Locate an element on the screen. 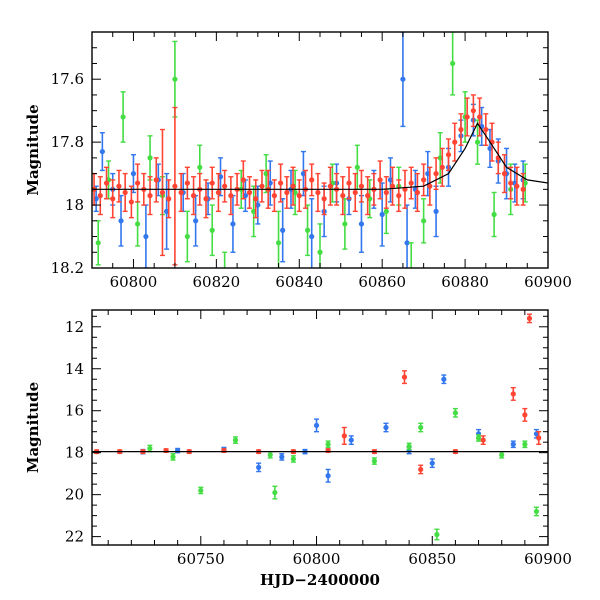 This screenshot has width=600, height=600. y-tick-label: 22 is located at coordinates (74, 537).